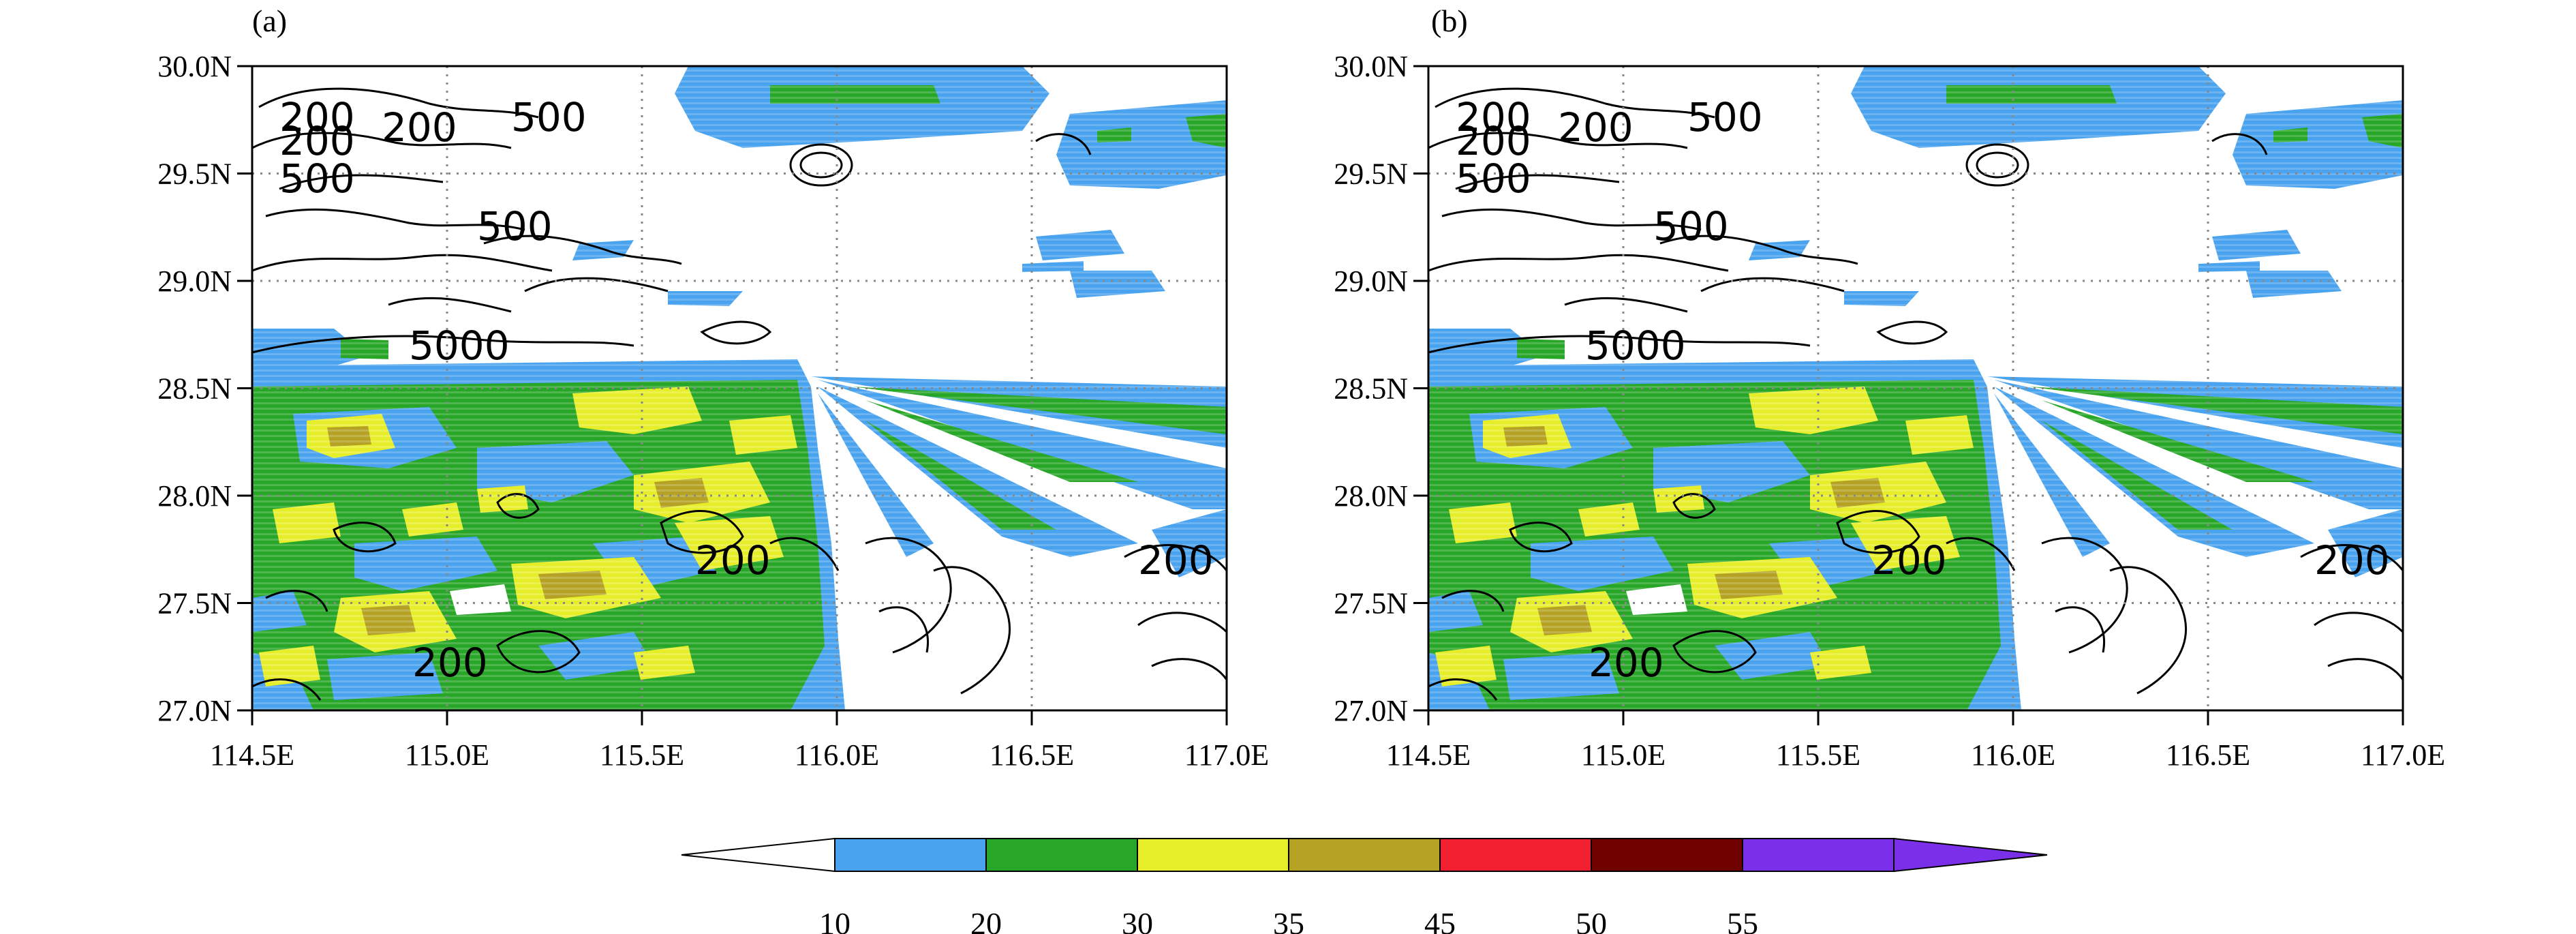 Image resolution: width=2576 pixels, height=934 pixels. Describe the element at coordinates (1970, 855) in the screenshot. I see `colorbar-max-triangle` at that location.